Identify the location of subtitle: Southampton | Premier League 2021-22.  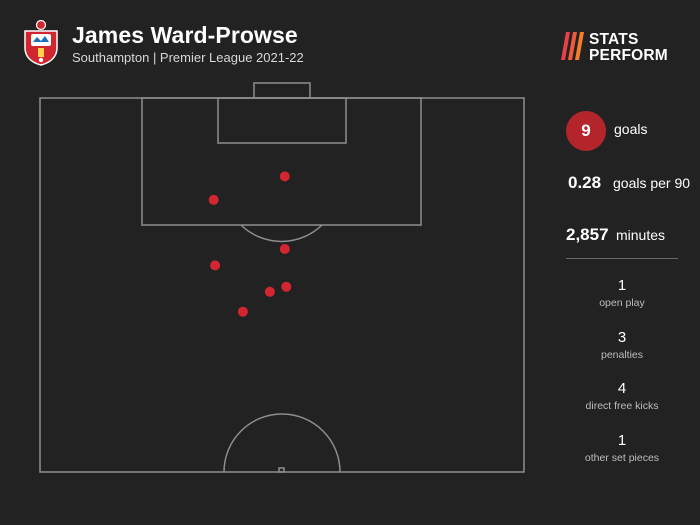
(188, 57).